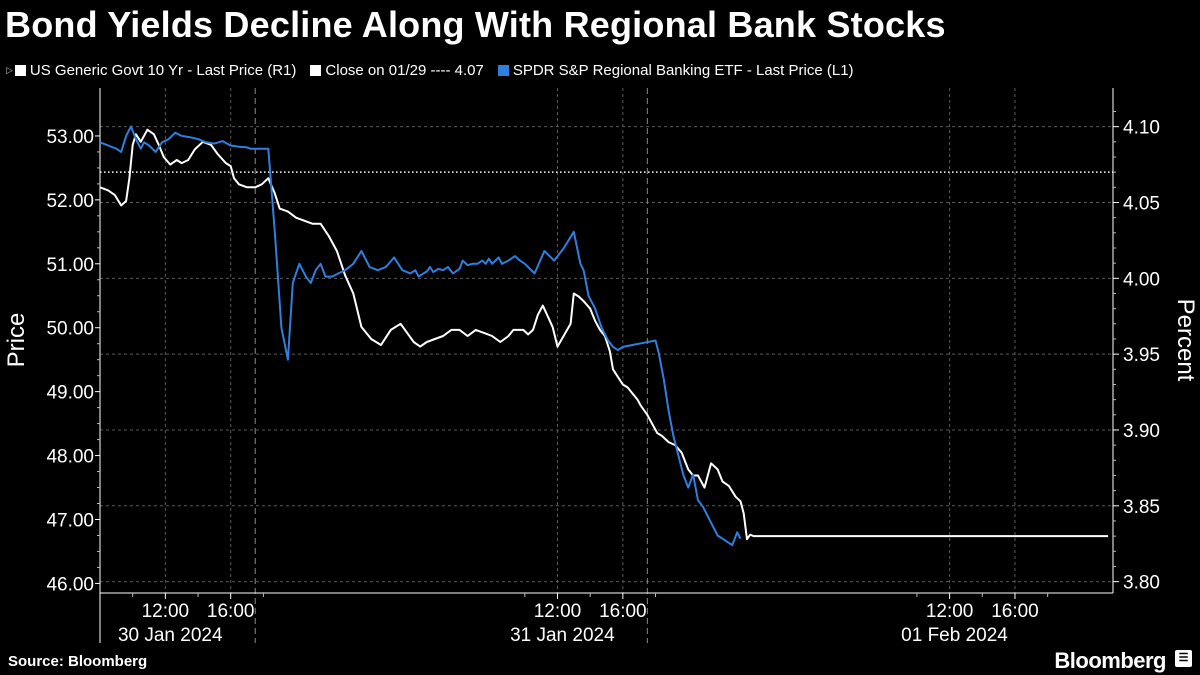  Describe the element at coordinates (404, 70) in the screenshot. I see `legend-label-close-reference: Close on 01/29 ---- 4.07` at that location.